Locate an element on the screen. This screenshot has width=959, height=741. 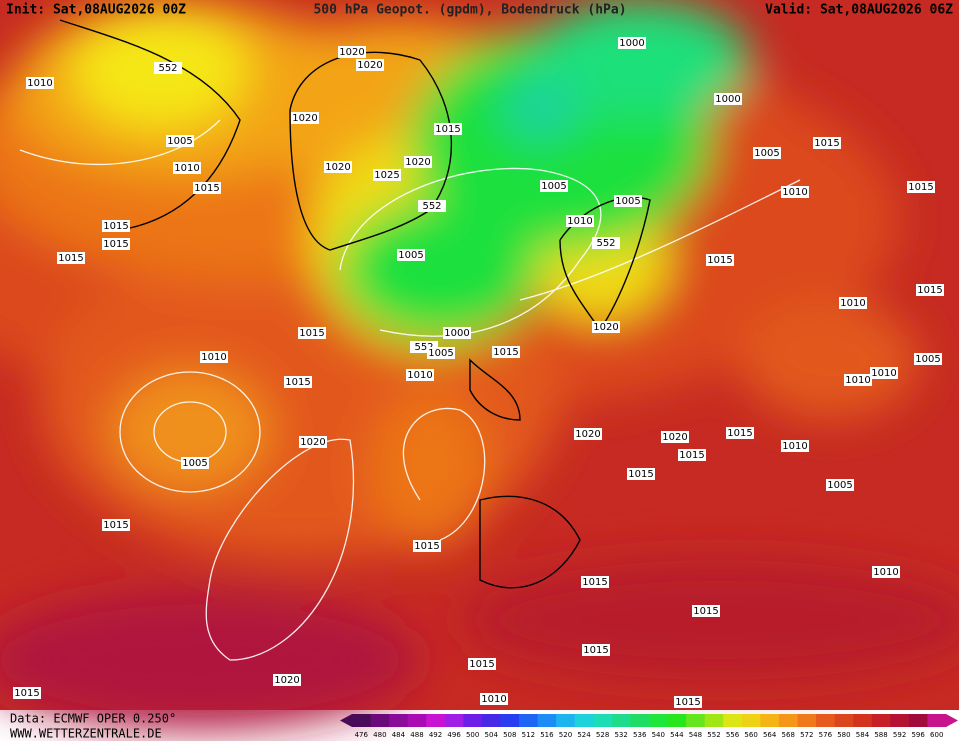
init-time: Init: Sat,08AUG2026 00Z is located at coordinates (96, 10).